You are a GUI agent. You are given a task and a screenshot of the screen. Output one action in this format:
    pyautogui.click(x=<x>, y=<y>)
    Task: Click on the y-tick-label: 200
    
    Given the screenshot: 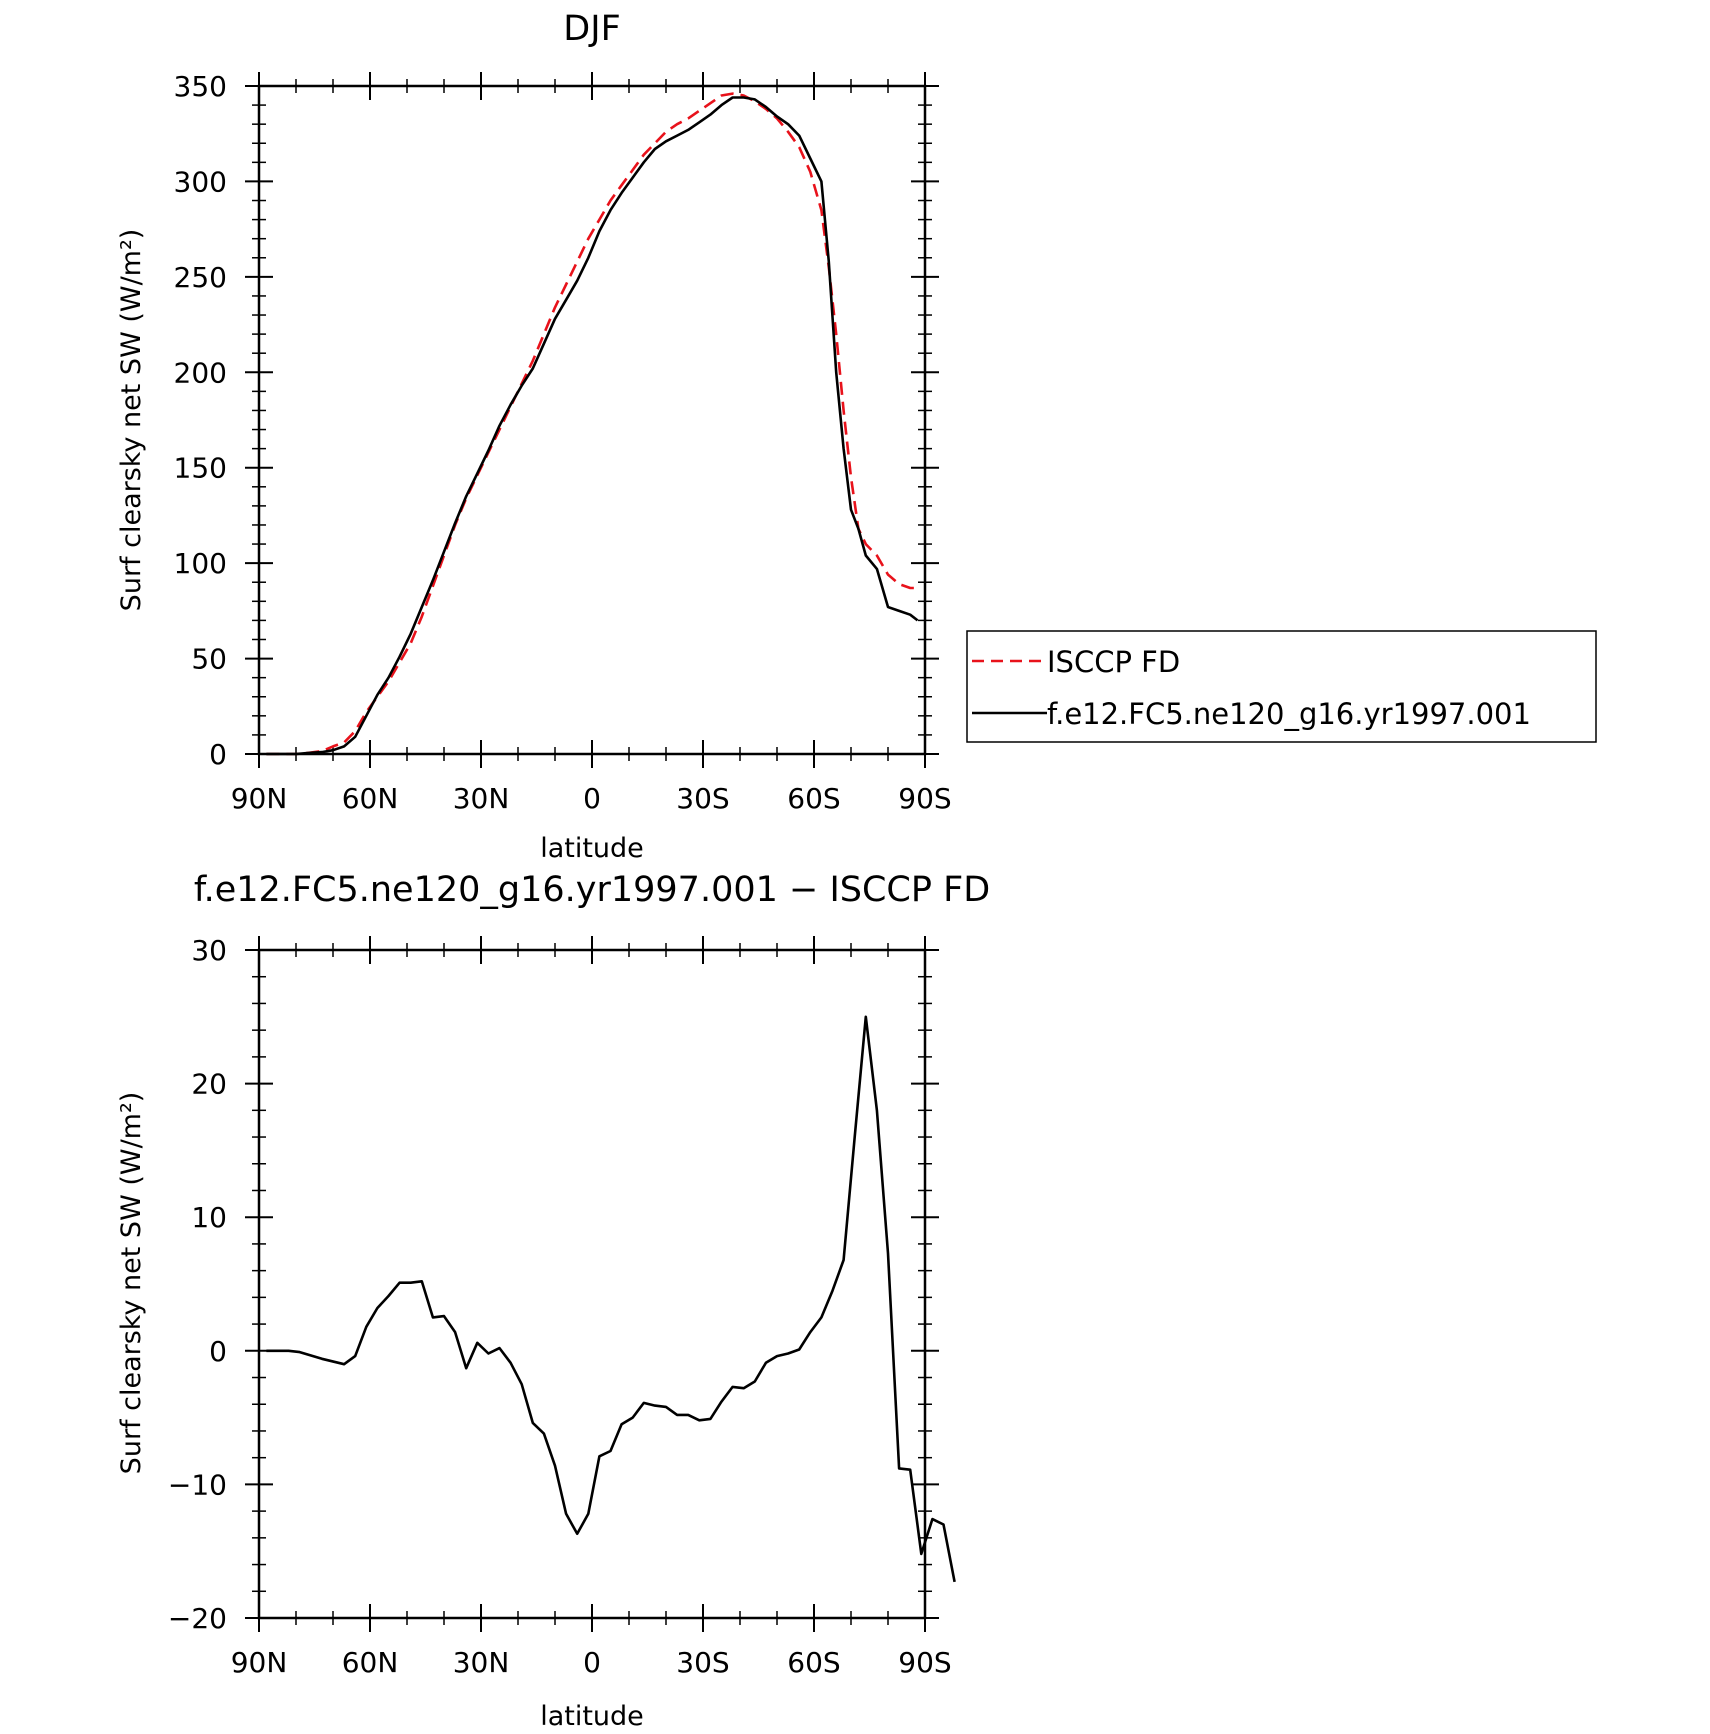 What is the action you would take?
    pyautogui.click(x=200, y=372)
    